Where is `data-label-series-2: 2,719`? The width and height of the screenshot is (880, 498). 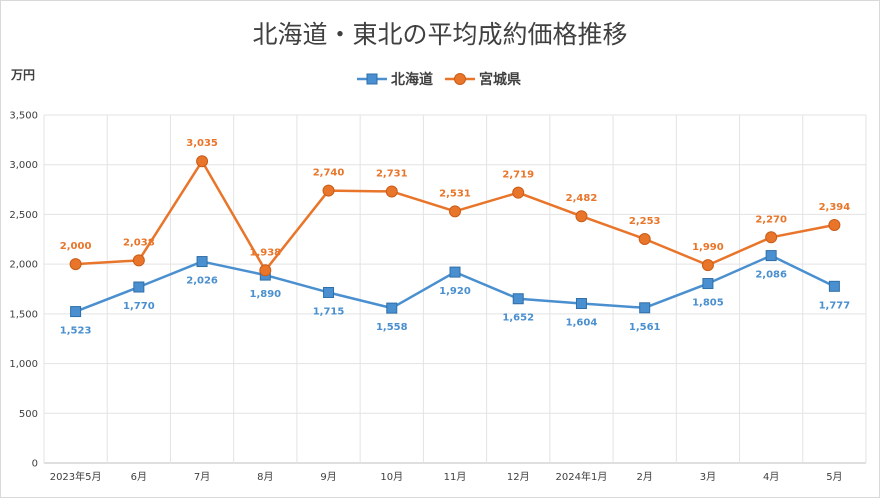
data-label-series-2: 2,719 is located at coordinates (518, 175).